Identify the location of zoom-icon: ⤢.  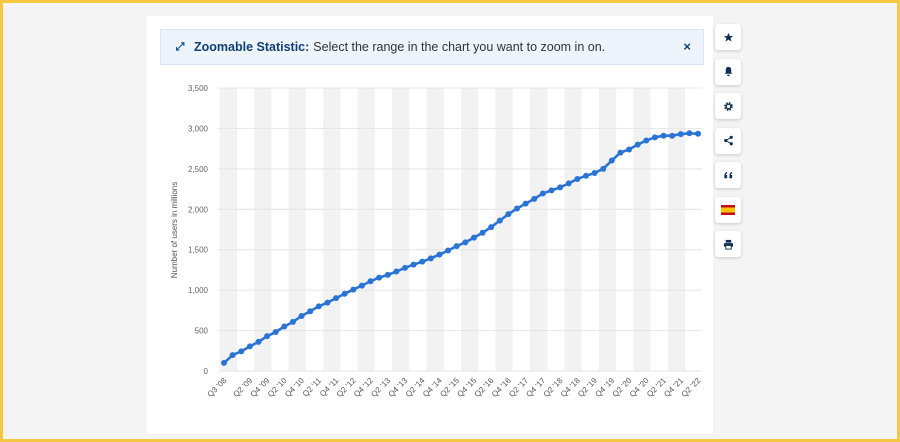
(180, 46).